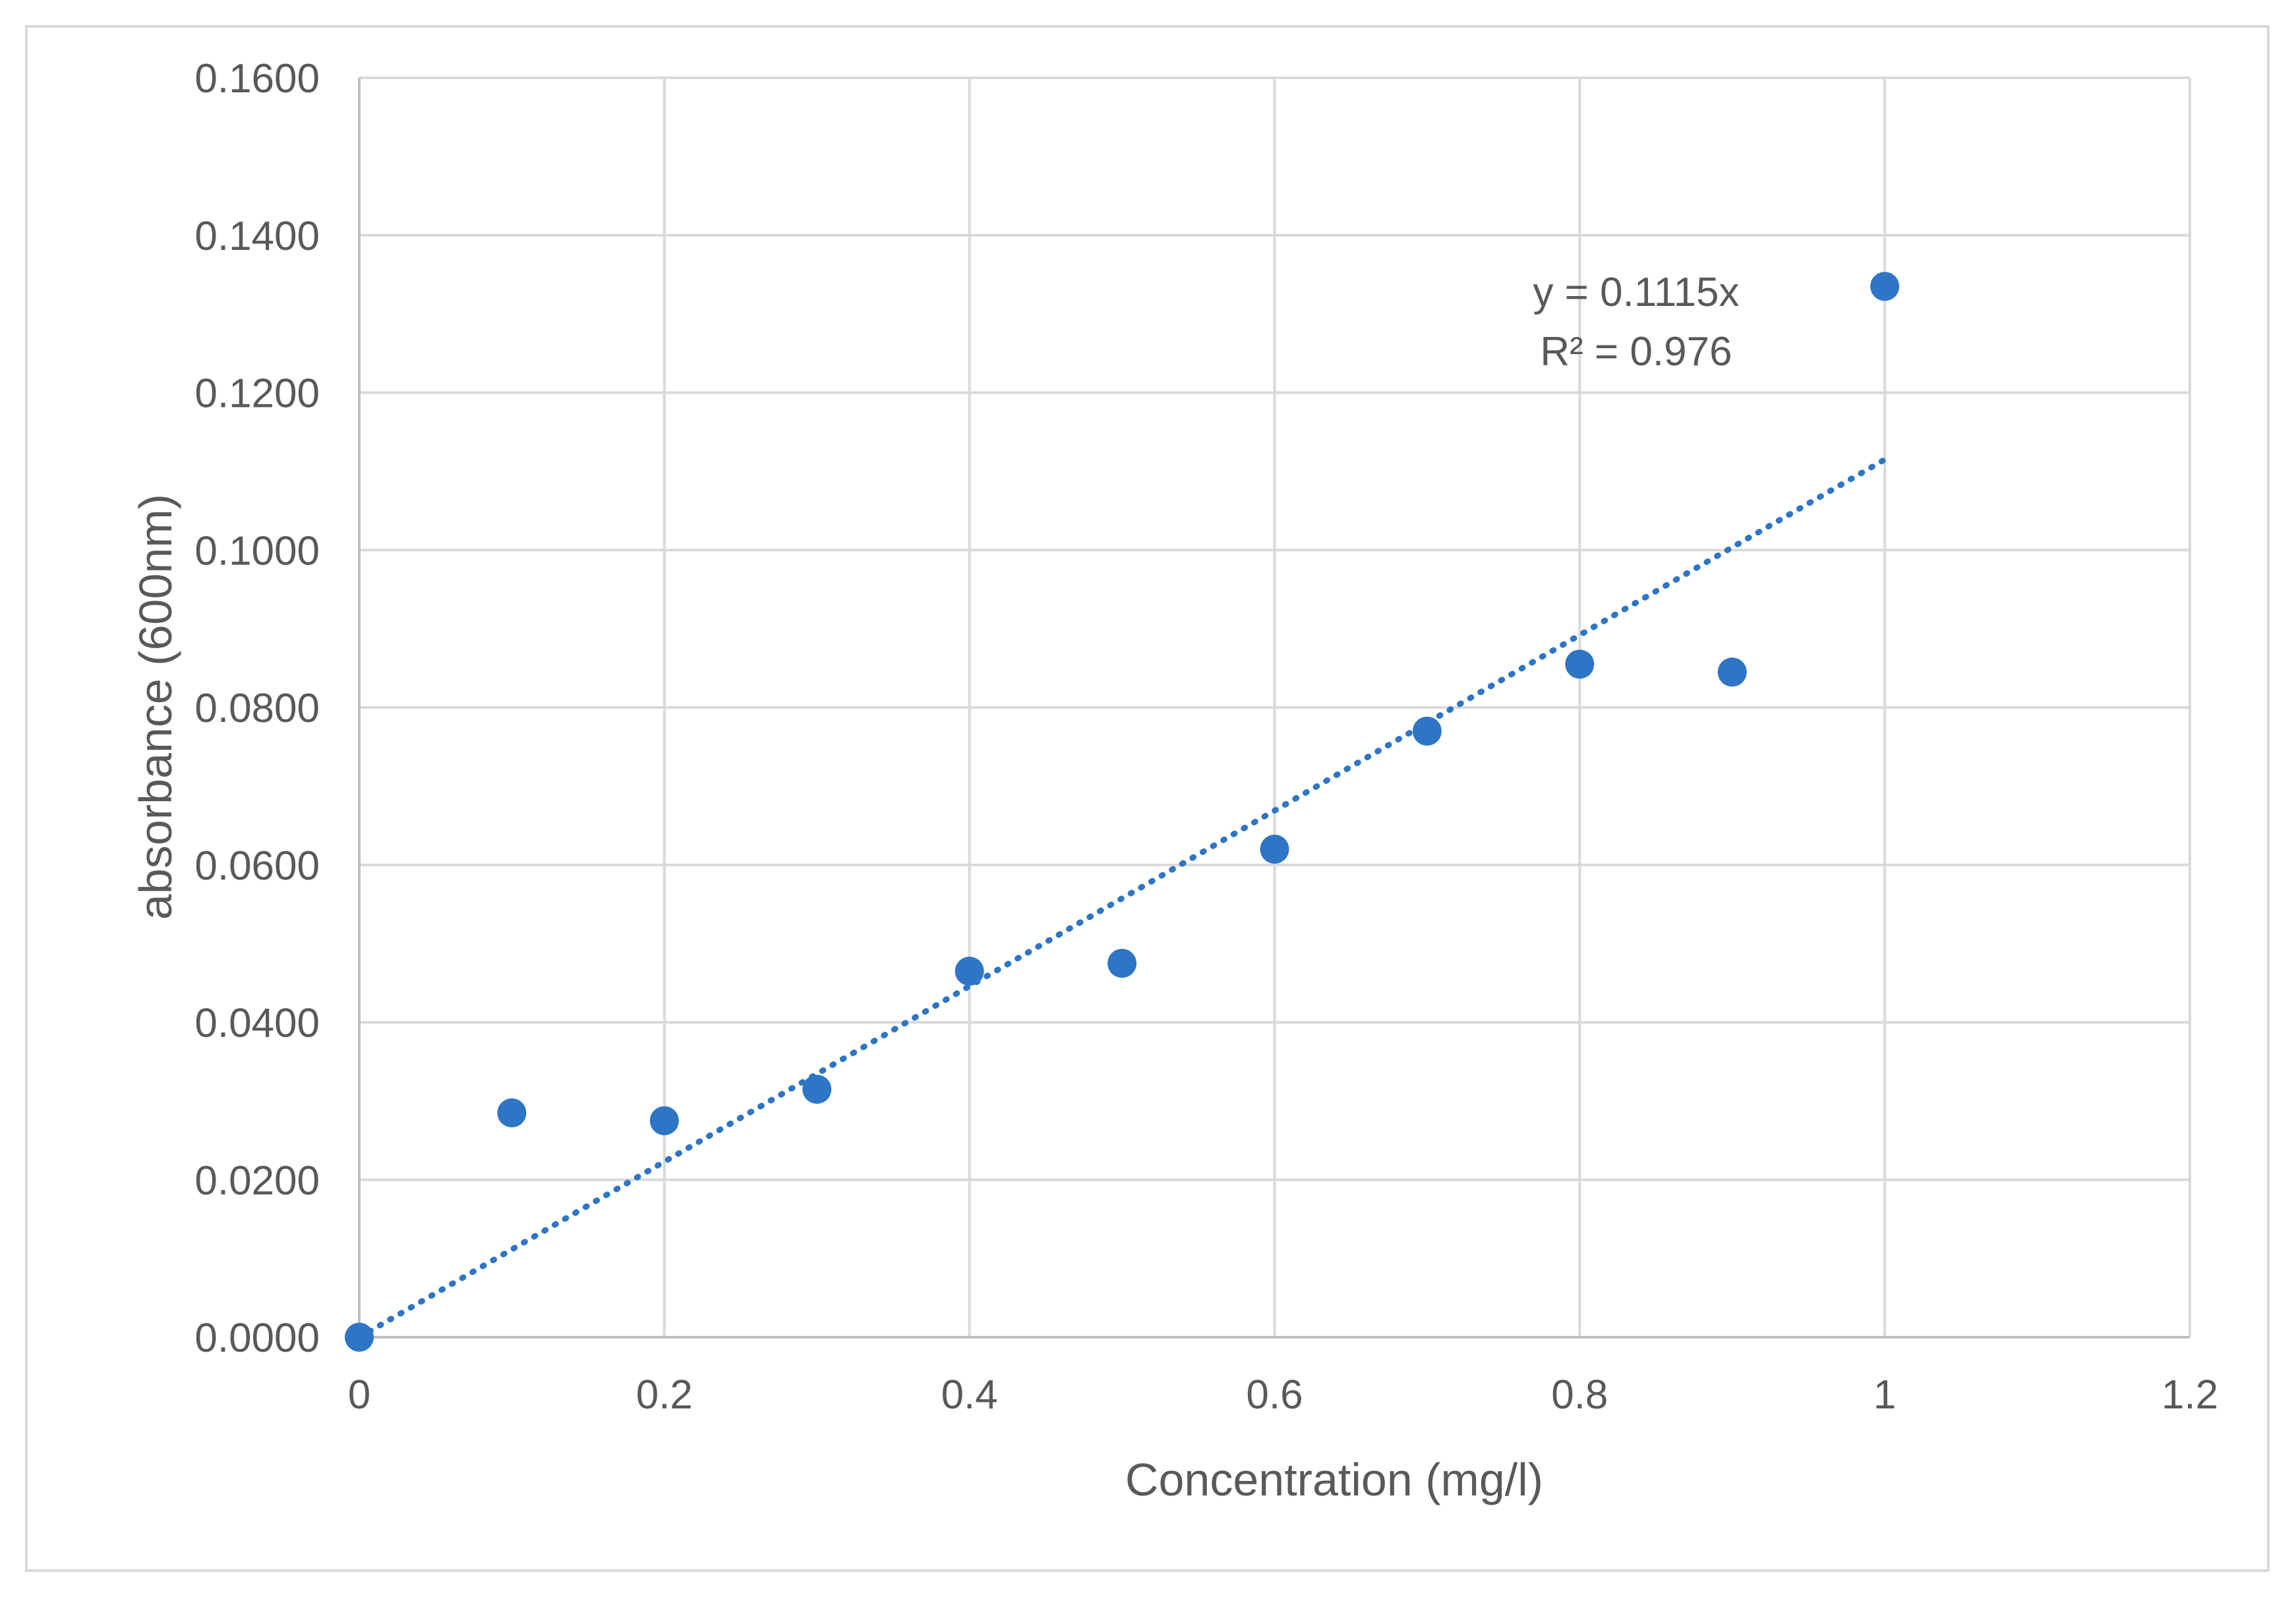  I want to click on y-tick-label: 0.0000, so click(257, 1338).